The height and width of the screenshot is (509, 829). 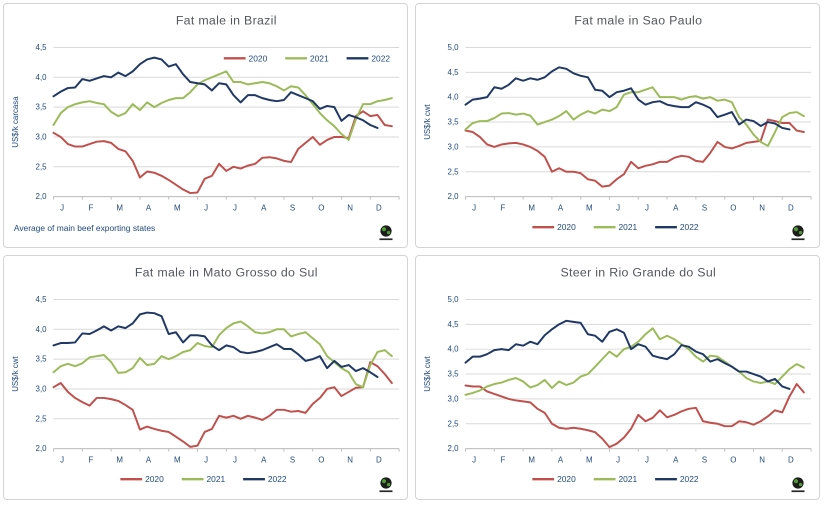 I want to click on logo-globe, so click(x=386, y=231).